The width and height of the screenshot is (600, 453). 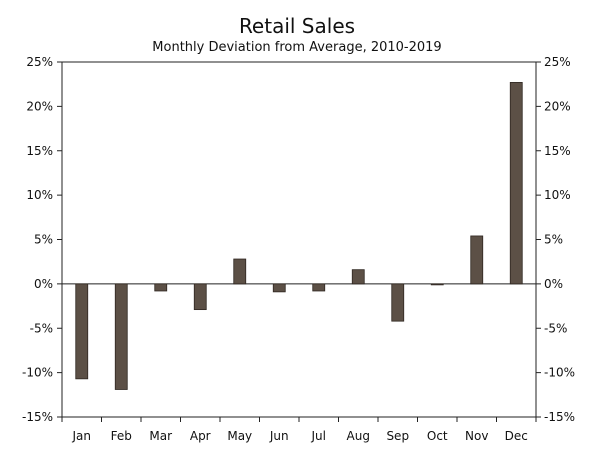 What do you see at coordinates (516, 436) in the screenshot?
I see `x-tick-label: Dec` at bounding box center [516, 436].